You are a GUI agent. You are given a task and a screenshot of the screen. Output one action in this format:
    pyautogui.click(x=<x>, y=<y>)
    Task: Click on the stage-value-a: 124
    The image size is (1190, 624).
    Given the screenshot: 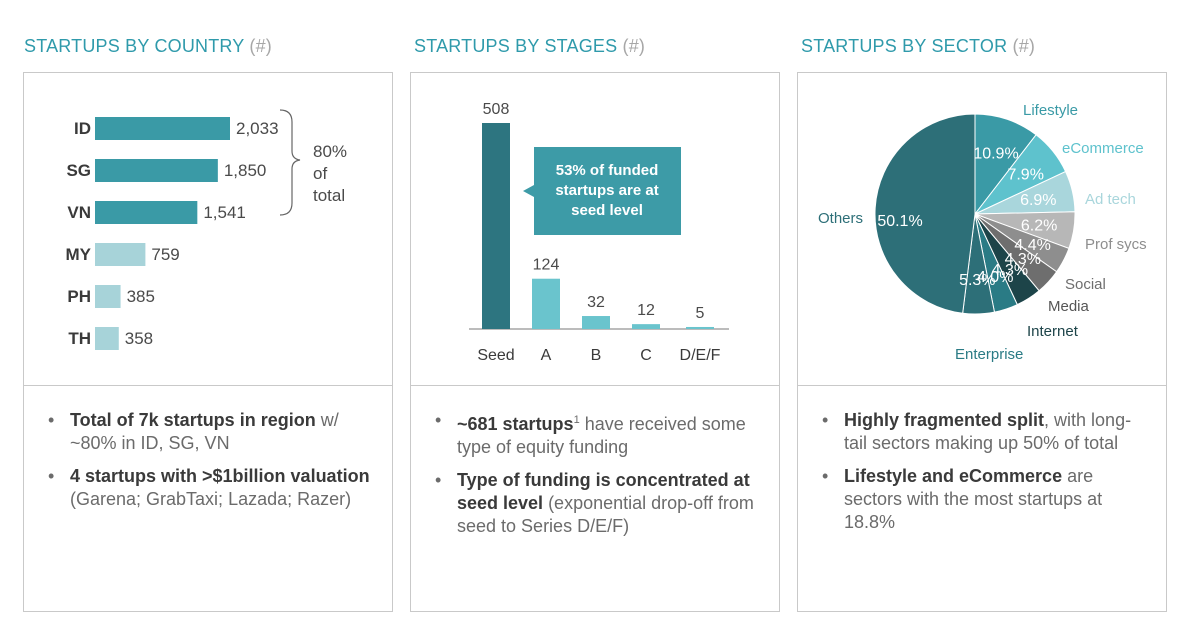 What is the action you would take?
    pyautogui.click(x=546, y=265)
    